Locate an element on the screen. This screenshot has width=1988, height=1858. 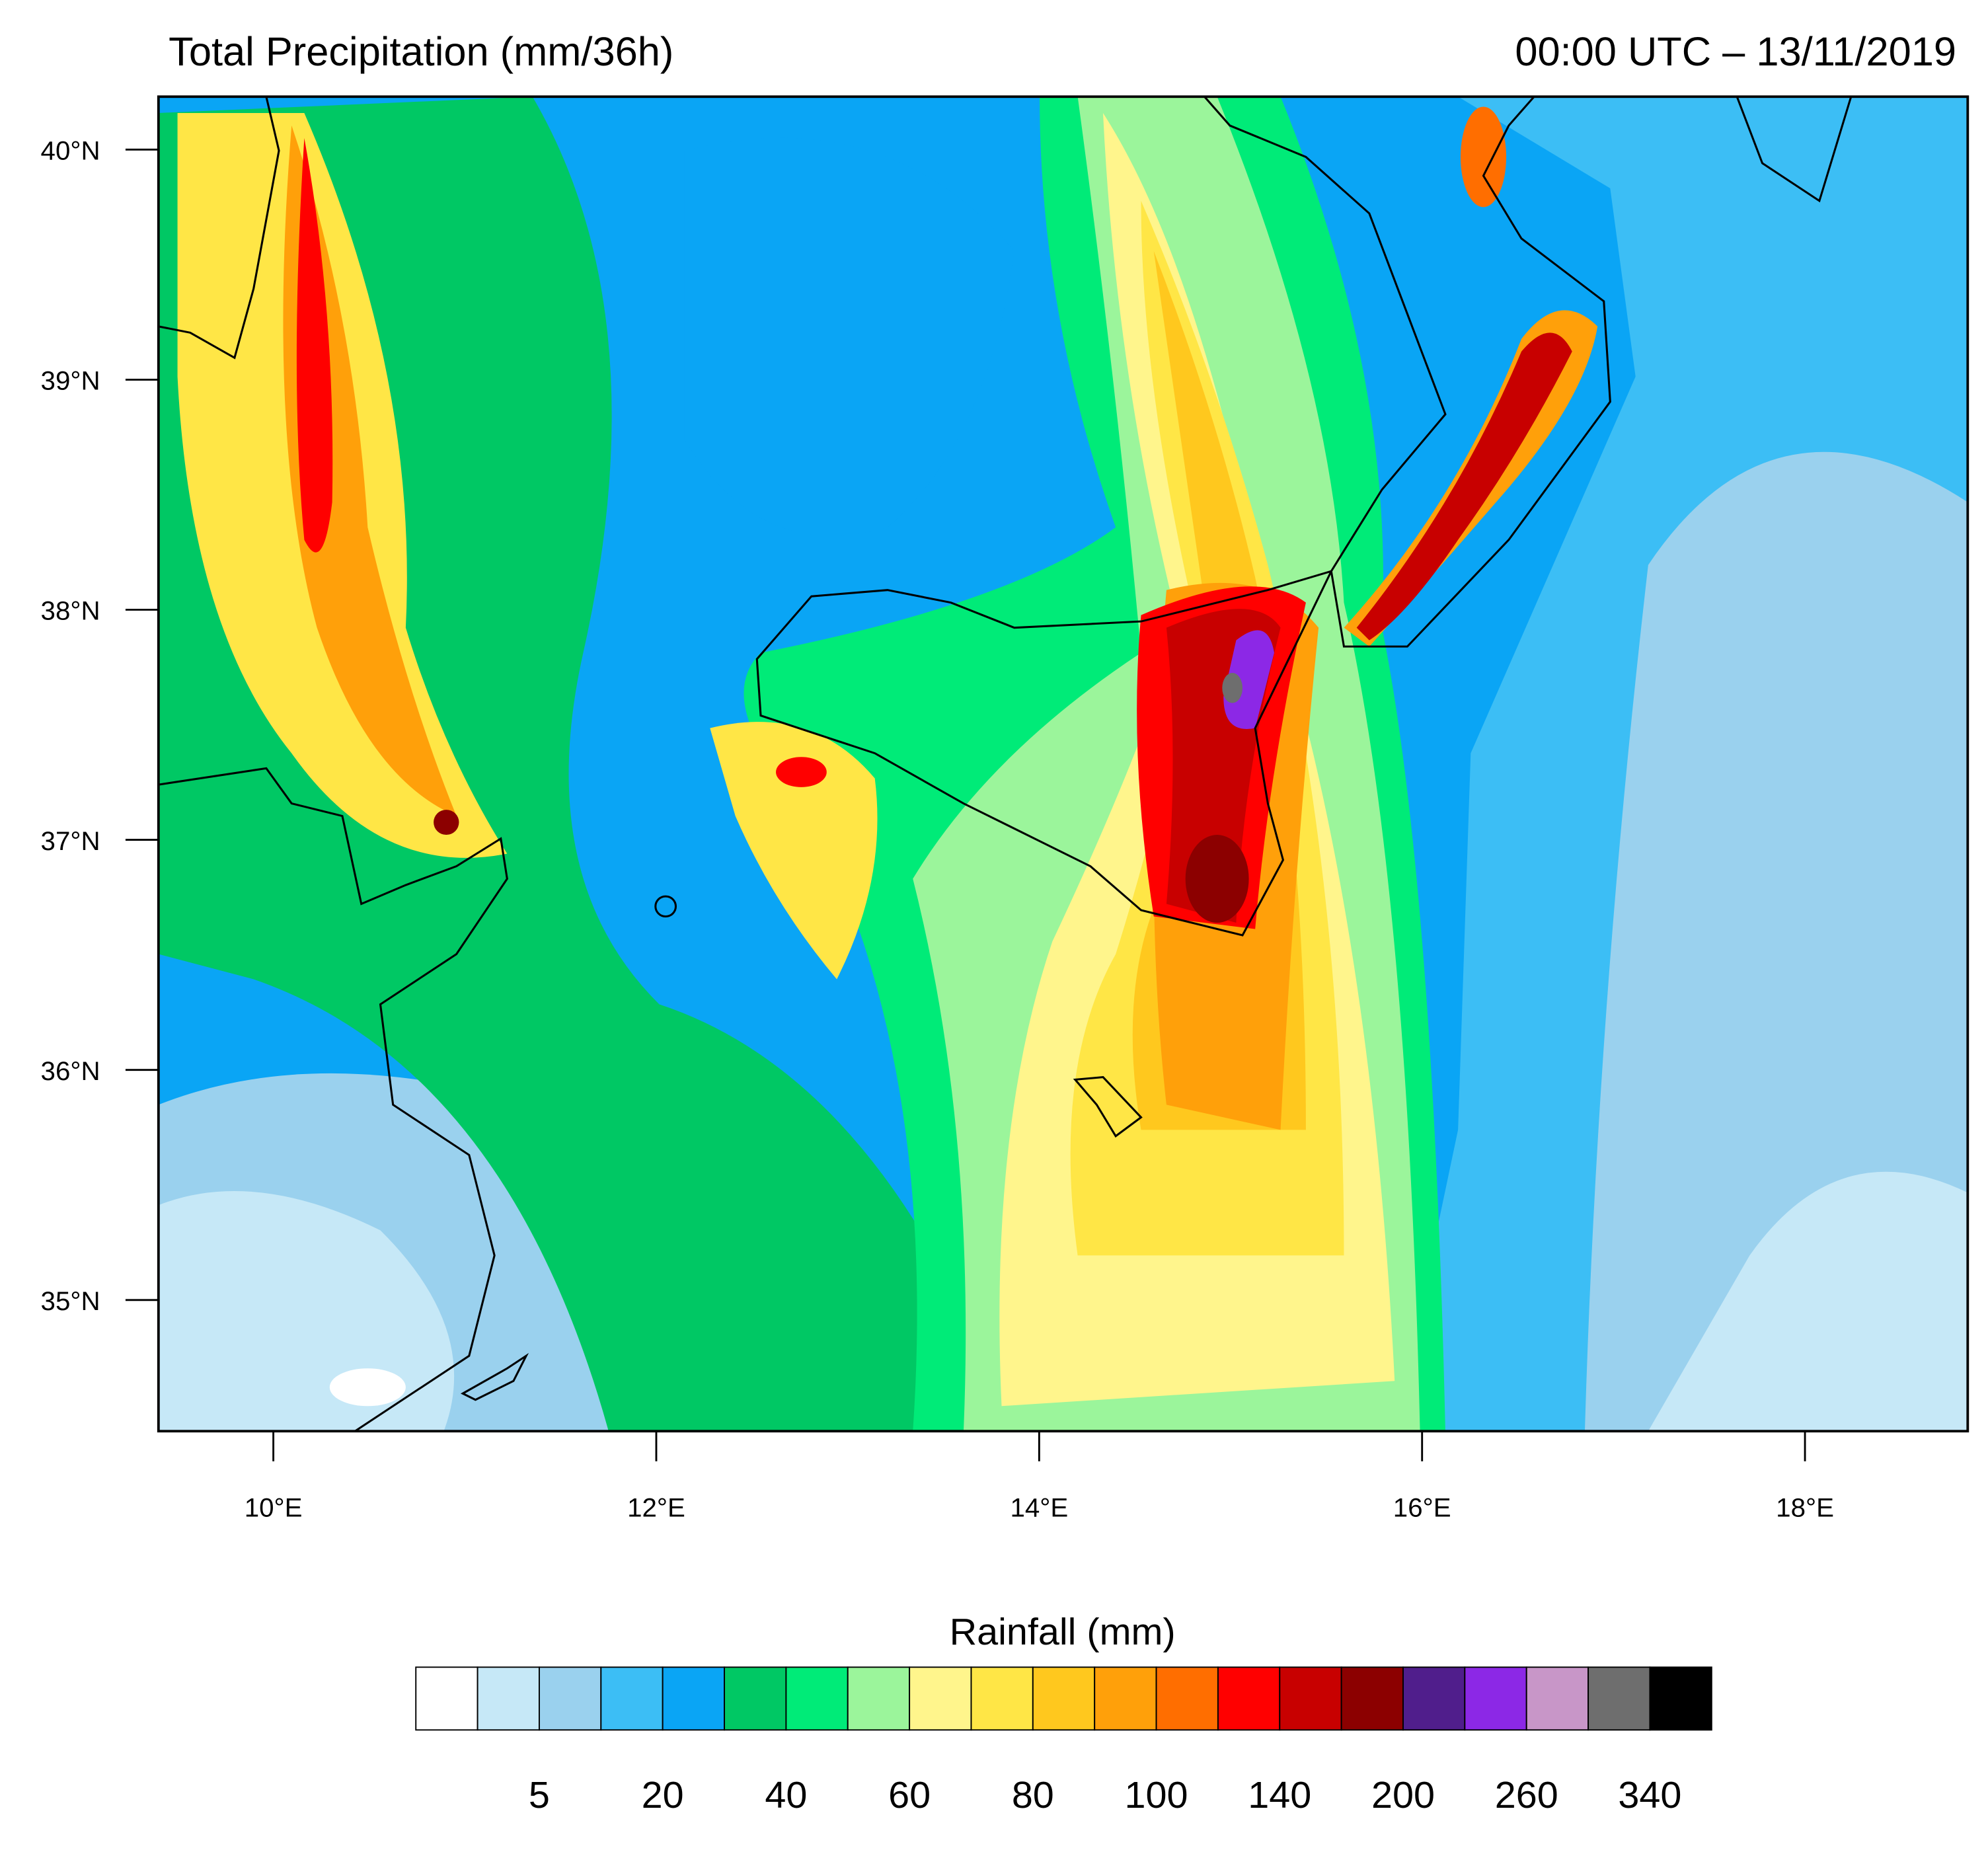
colorbar-title: Rainfall (mm) is located at coordinates (1063, 1632).